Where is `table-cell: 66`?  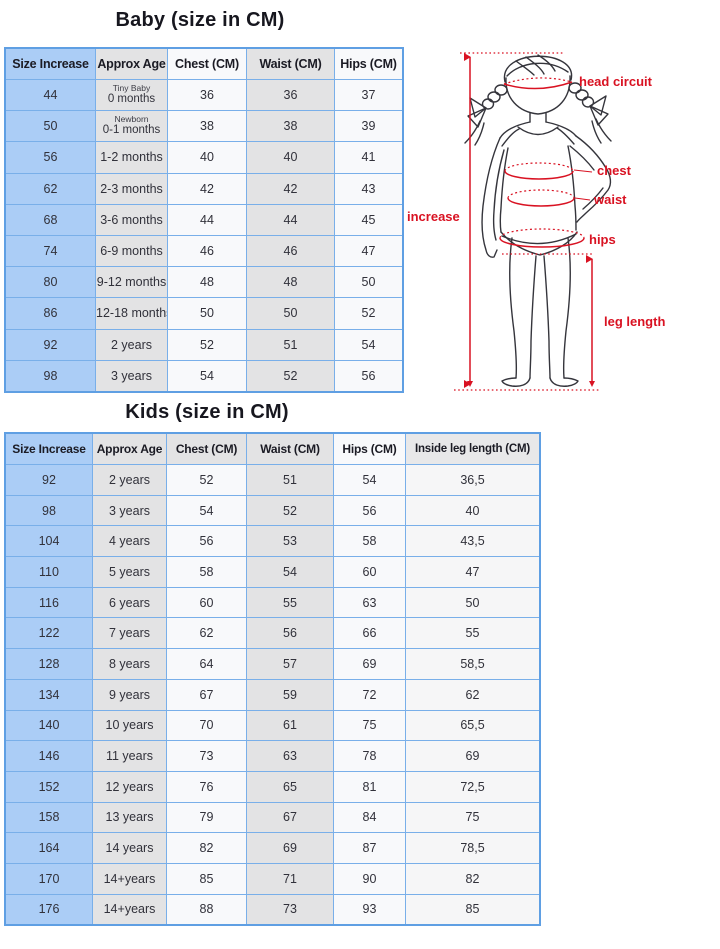
table-cell: 66 is located at coordinates (369, 633).